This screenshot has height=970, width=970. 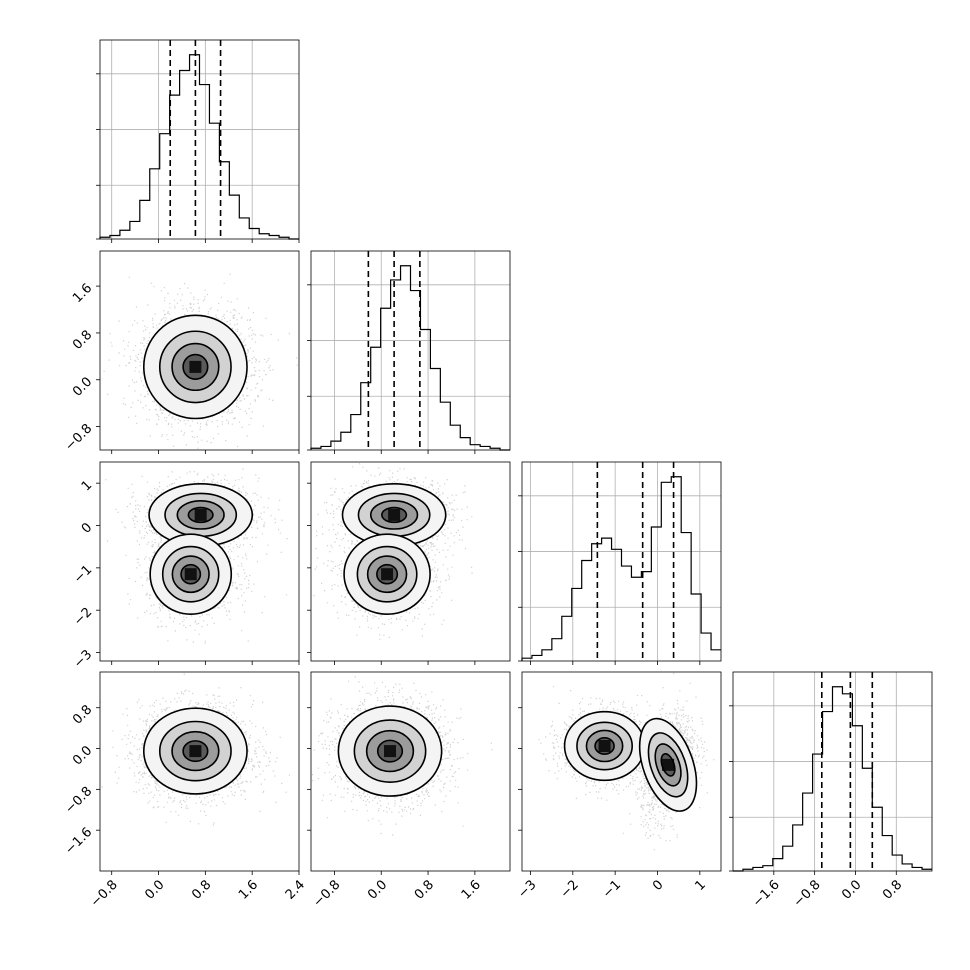 I want to click on x-tick-label: −3, so click(x=527, y=889).